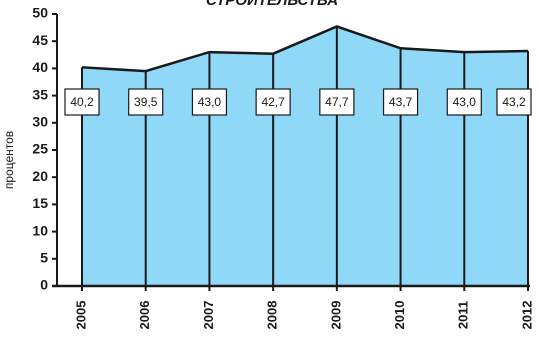  I want to click on value-label: 43,2, so click(514, 102).